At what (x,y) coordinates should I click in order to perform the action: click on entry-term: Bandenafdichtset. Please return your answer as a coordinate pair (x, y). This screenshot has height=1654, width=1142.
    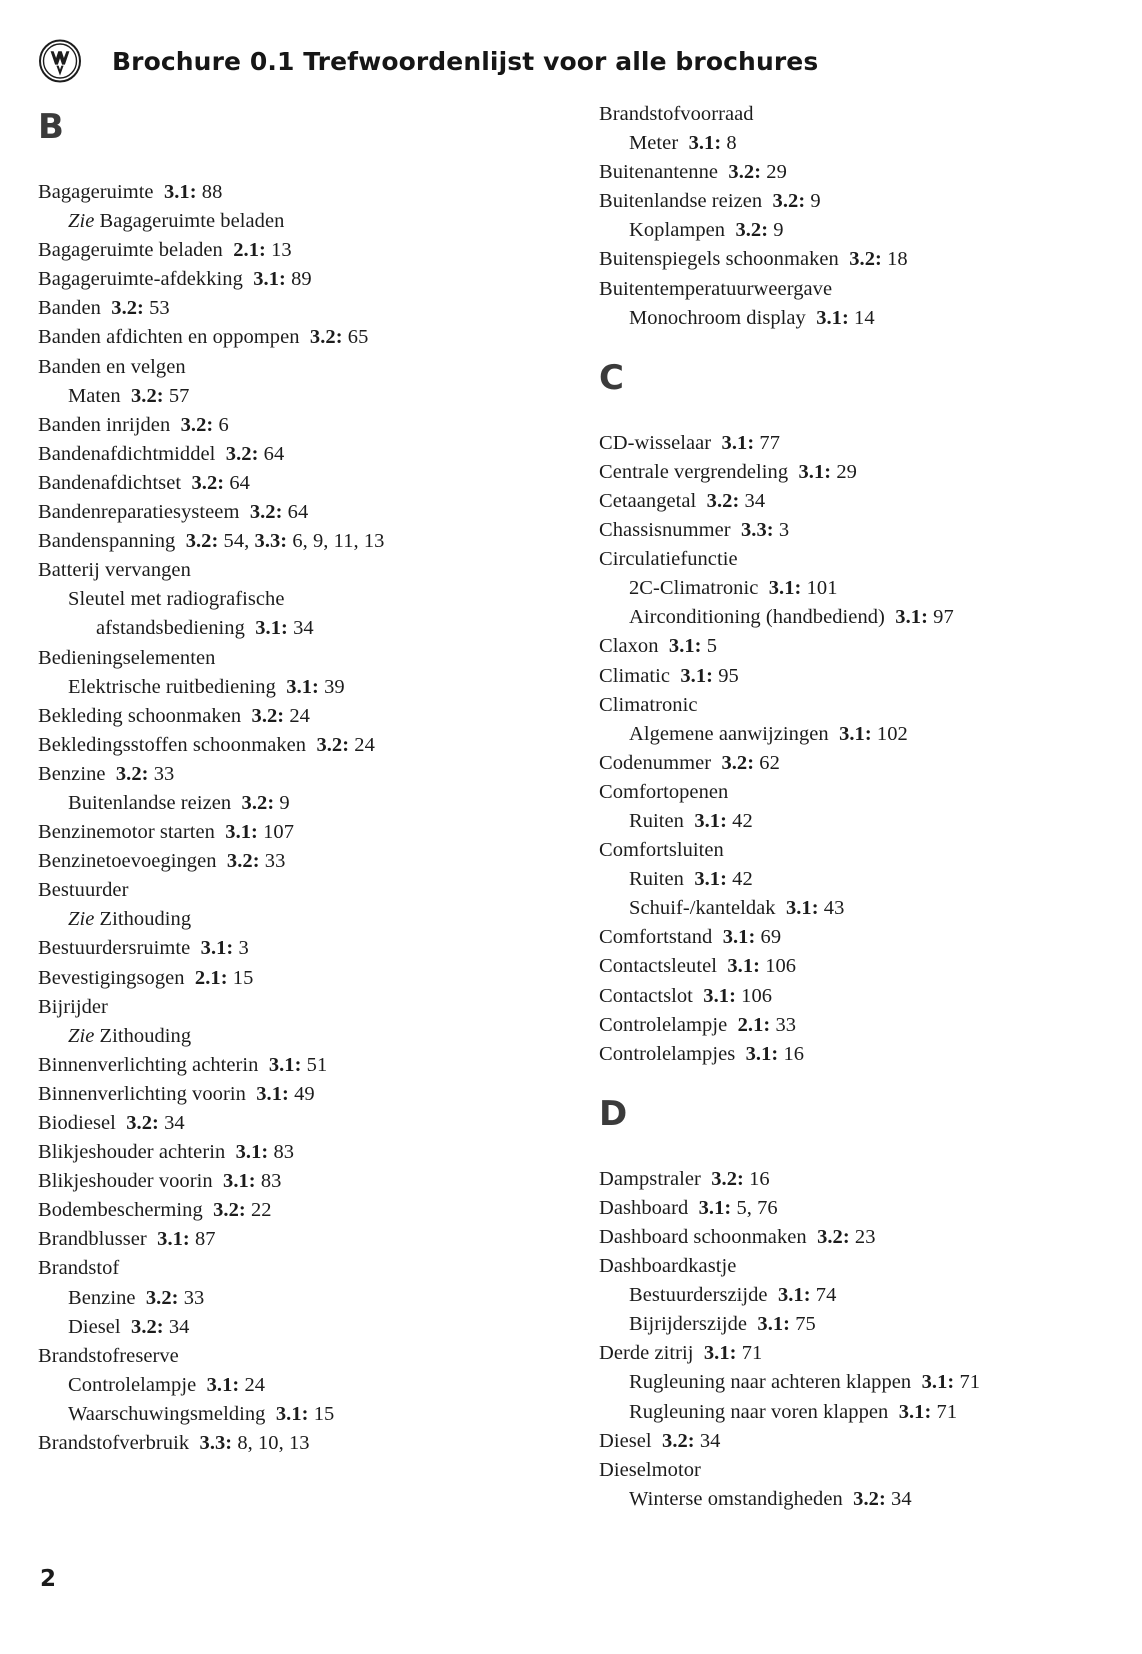
    Looking at the image, I should click on (110, 482).